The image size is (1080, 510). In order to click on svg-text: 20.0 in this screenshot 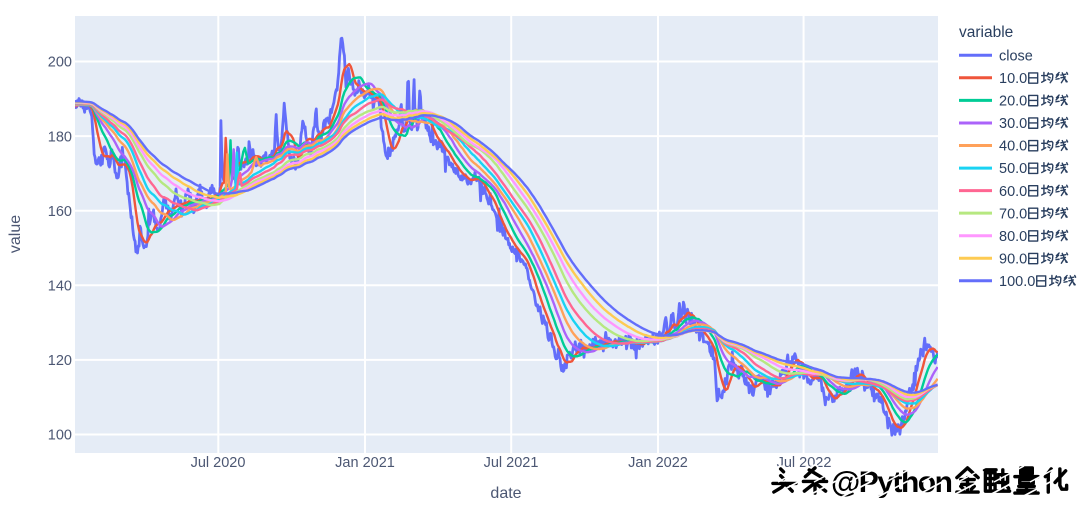, I will do `click(1013, 102)`.